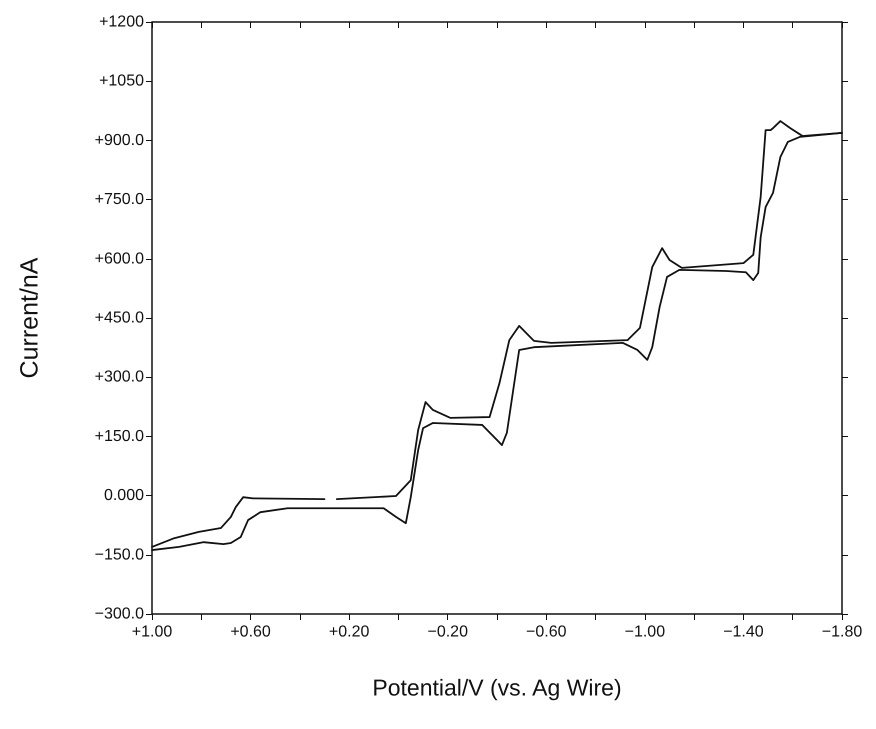 The height and width of the screenshot is (729, 876). Describe the element at coordinates (842, 632) in the screenshot. I see `x-tick-label: −1.80` at that location.